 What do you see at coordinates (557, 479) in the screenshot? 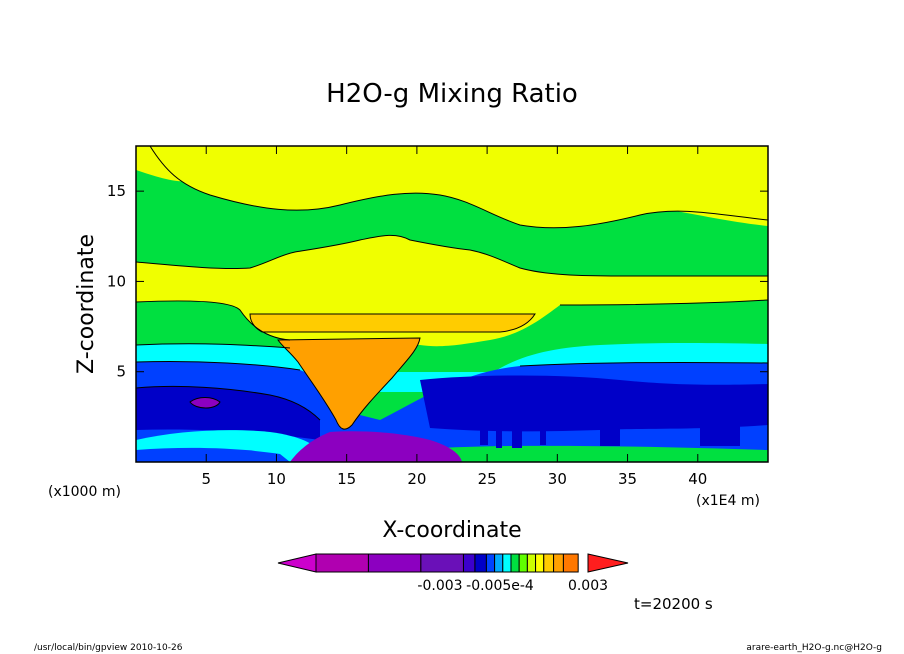
I see `x-tick-label: 30` at bounding box center [557, 479].